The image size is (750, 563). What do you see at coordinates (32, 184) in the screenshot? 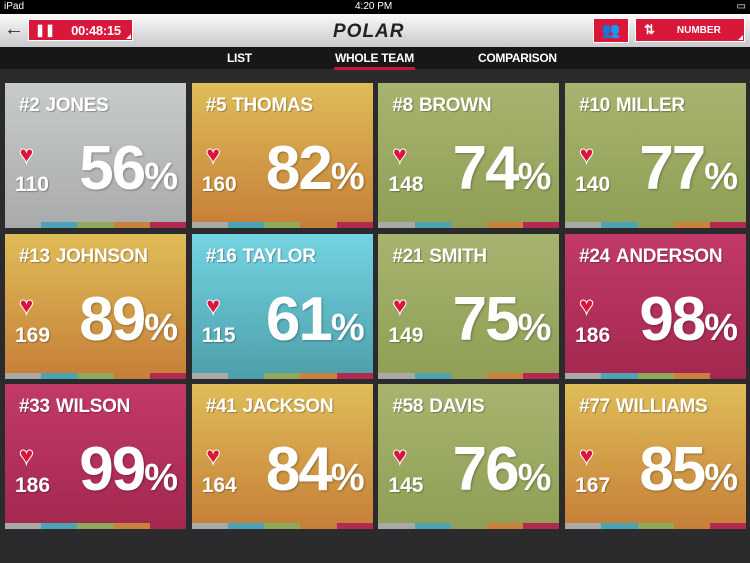
I see `heart-rate: 110` at bounding box center [32, 184].